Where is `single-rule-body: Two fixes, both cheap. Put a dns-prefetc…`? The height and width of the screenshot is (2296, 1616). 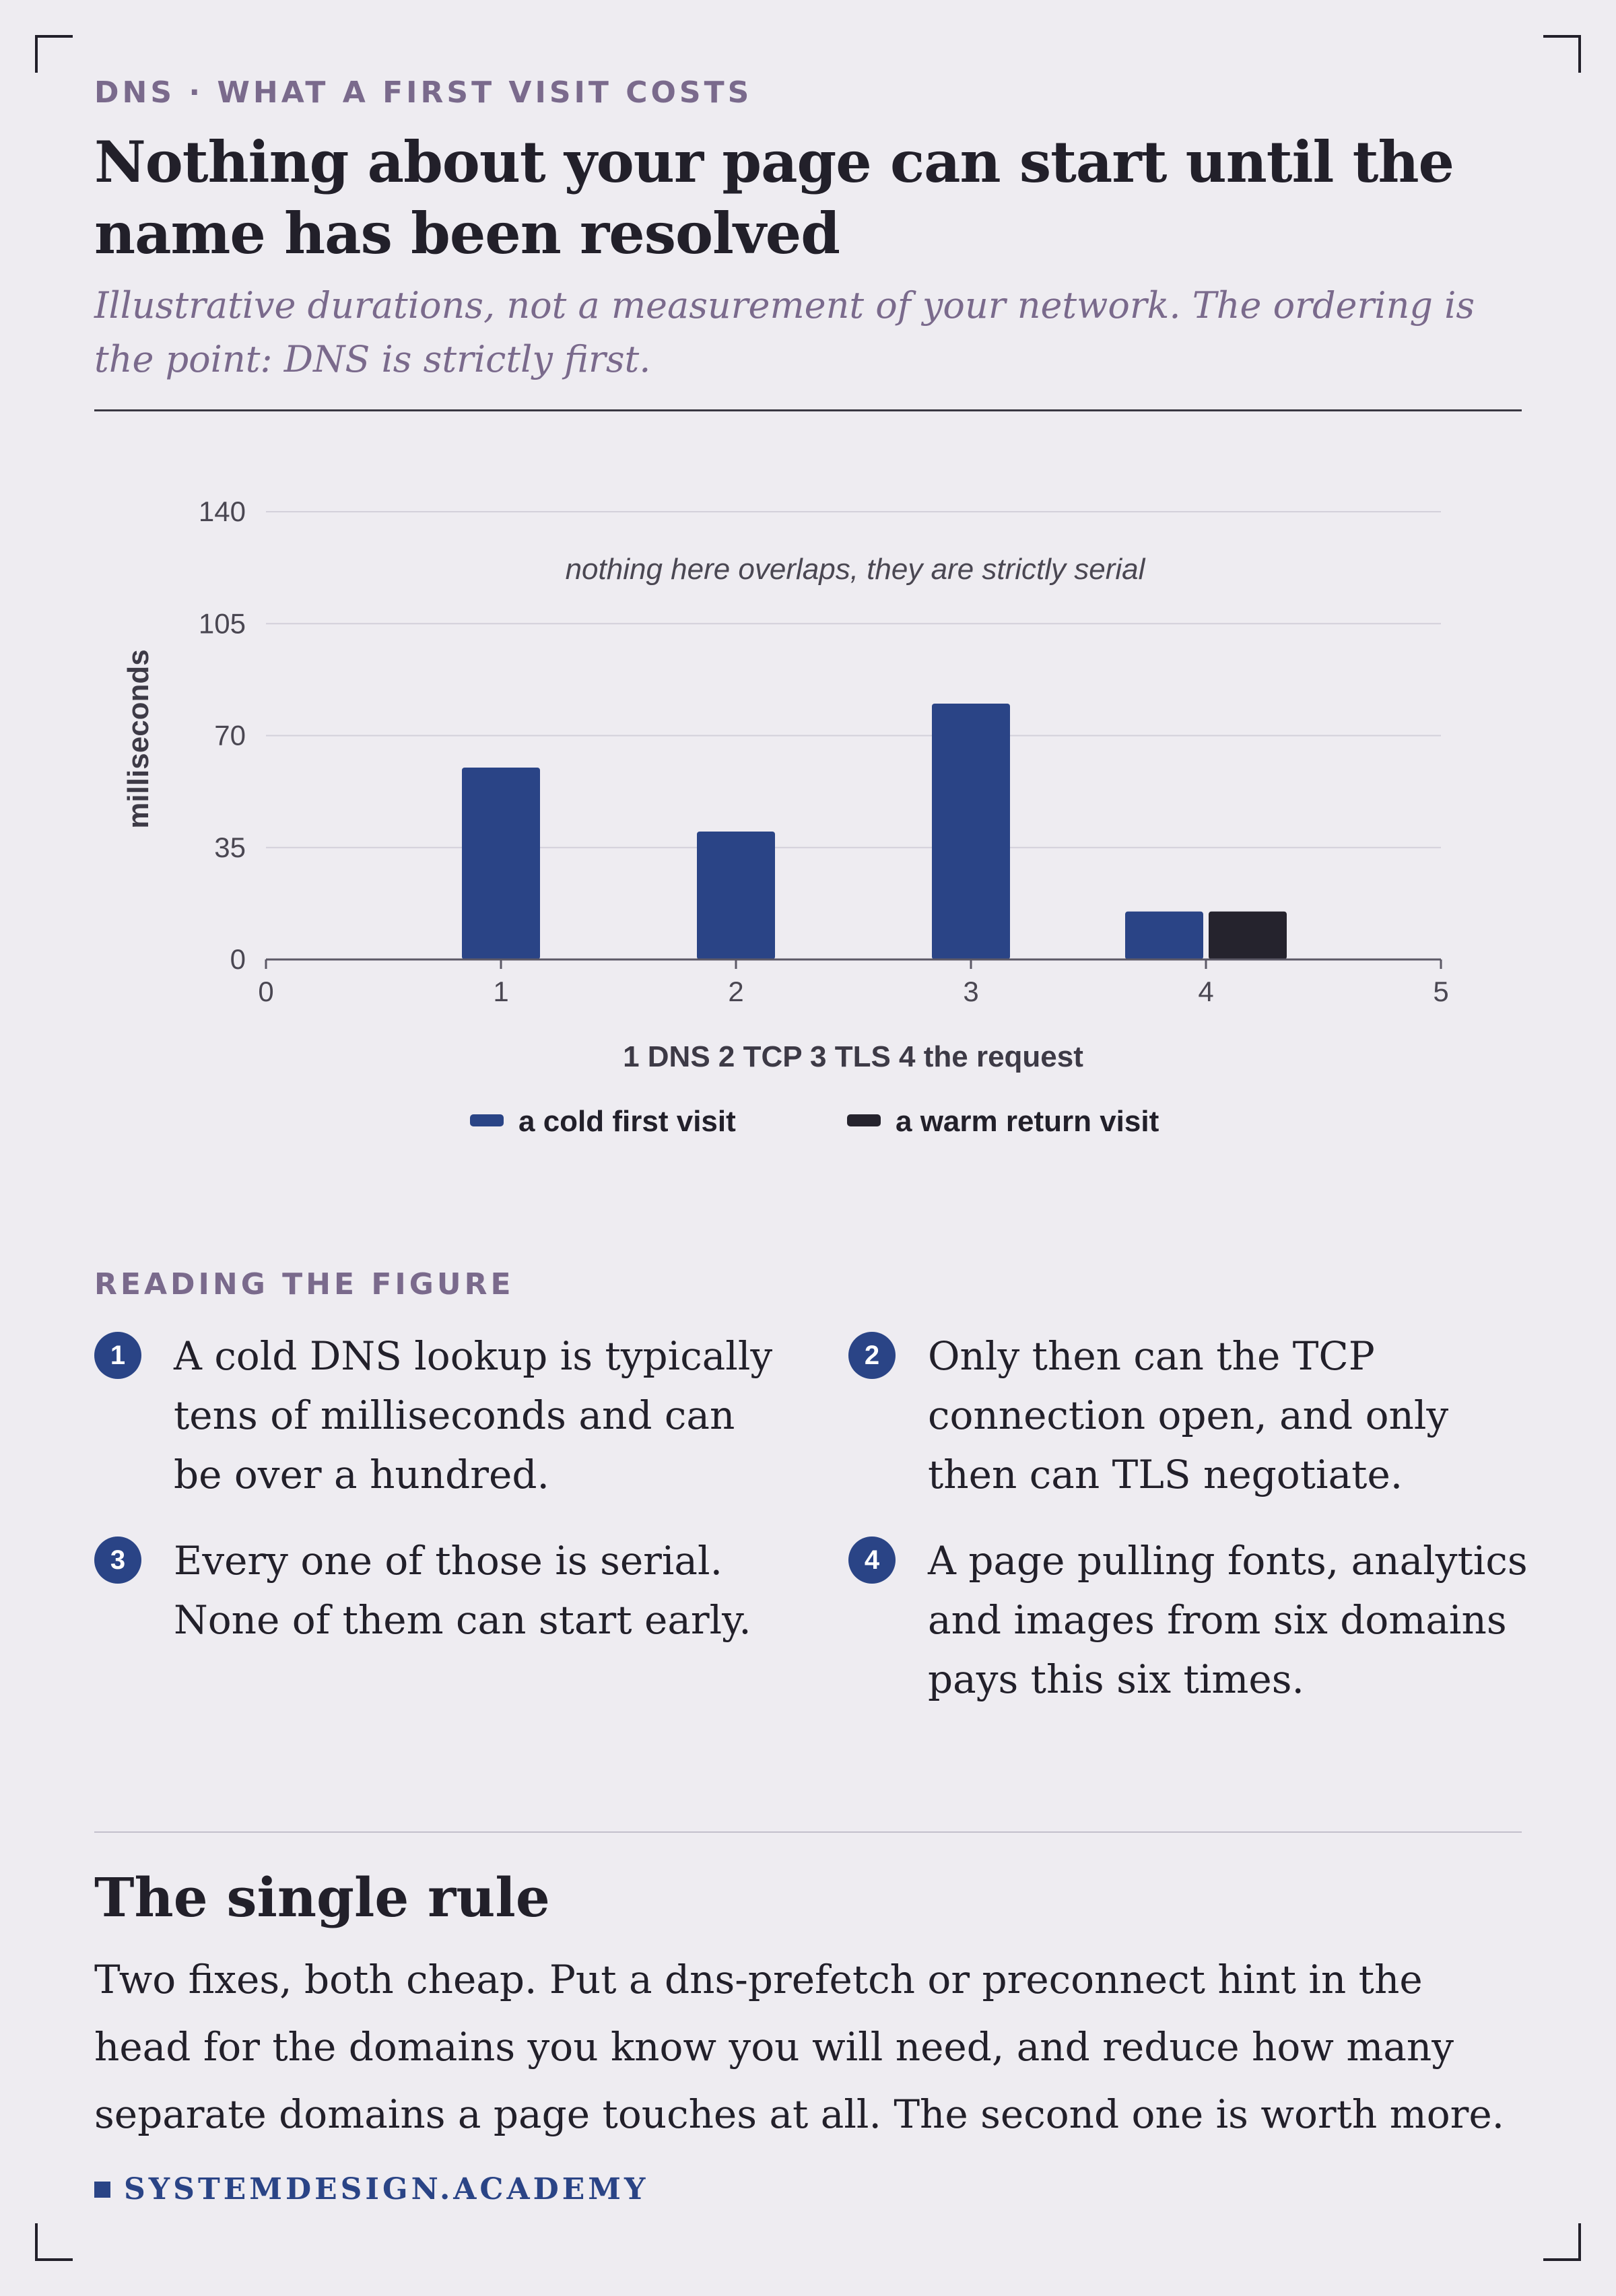 single-rule-body: Two fixes, both cheap. Put a dns-prefetc… is located at coordinates (799, 2047).